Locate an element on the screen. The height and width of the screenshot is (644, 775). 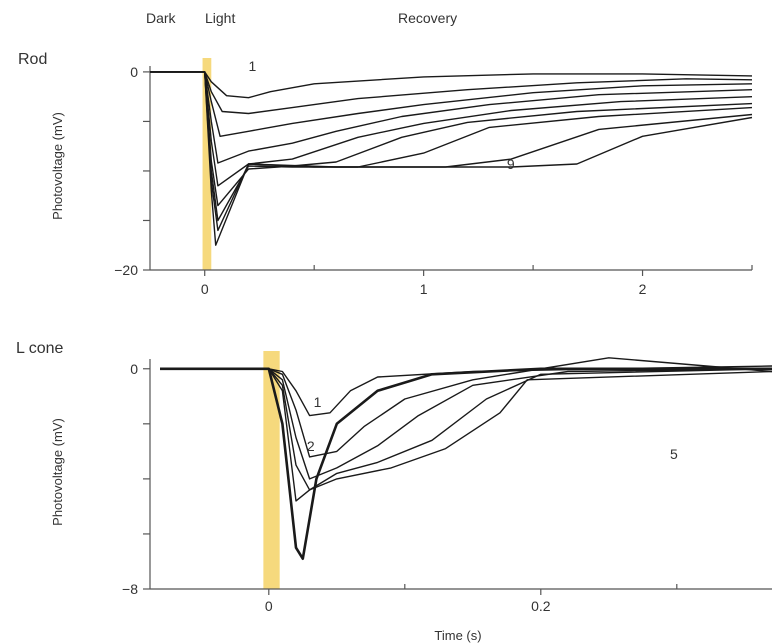
x-tick-label: 1 is located at coordinates (424, 289).